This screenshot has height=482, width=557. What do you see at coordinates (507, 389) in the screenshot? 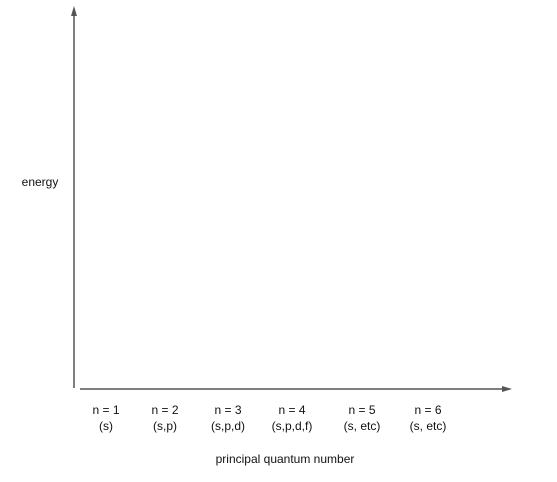
I see `x-axis-arrow` at bounding box center [507, 389].